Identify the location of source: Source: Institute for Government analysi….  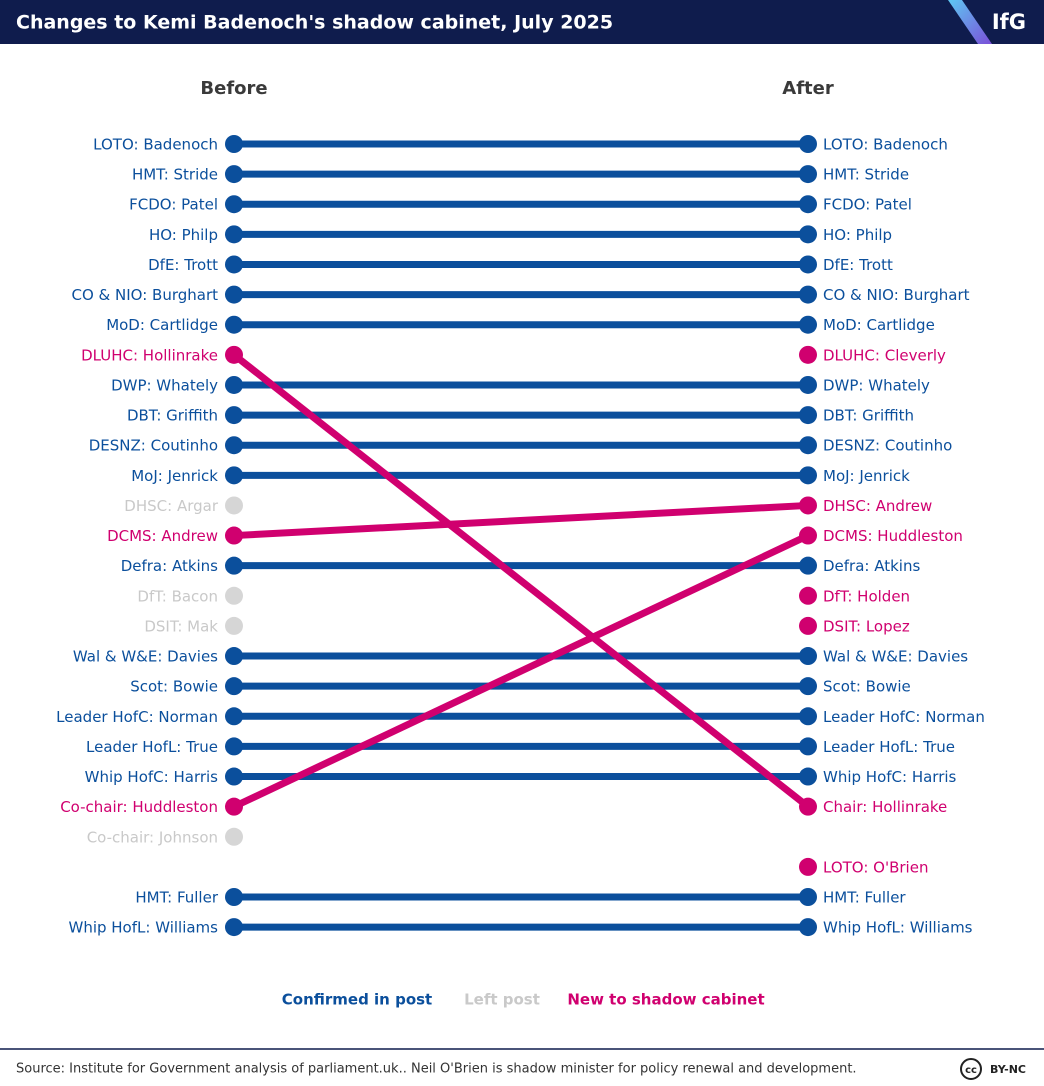
(436, 1069).